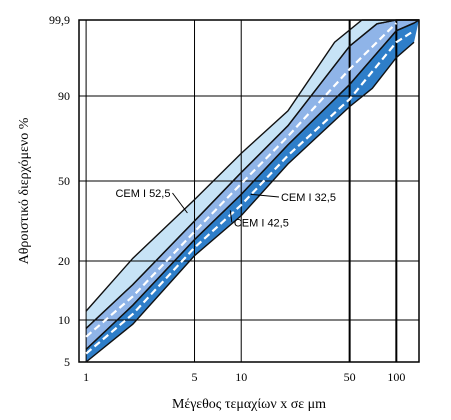 The height and width of the screenshot is (420, 451). Describe the element at coordinates (64, 96) in the screenshot. I see `y-tick-label-90: 90` at that location.